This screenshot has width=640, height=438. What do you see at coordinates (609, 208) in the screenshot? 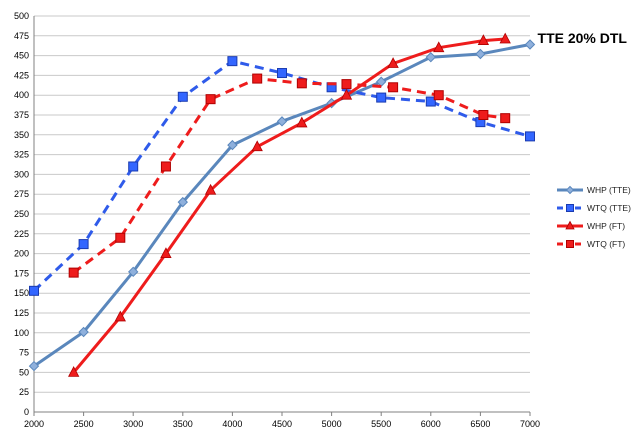
I see `legend-label: WTQ (TTE)` at bounding box center [609, 208].